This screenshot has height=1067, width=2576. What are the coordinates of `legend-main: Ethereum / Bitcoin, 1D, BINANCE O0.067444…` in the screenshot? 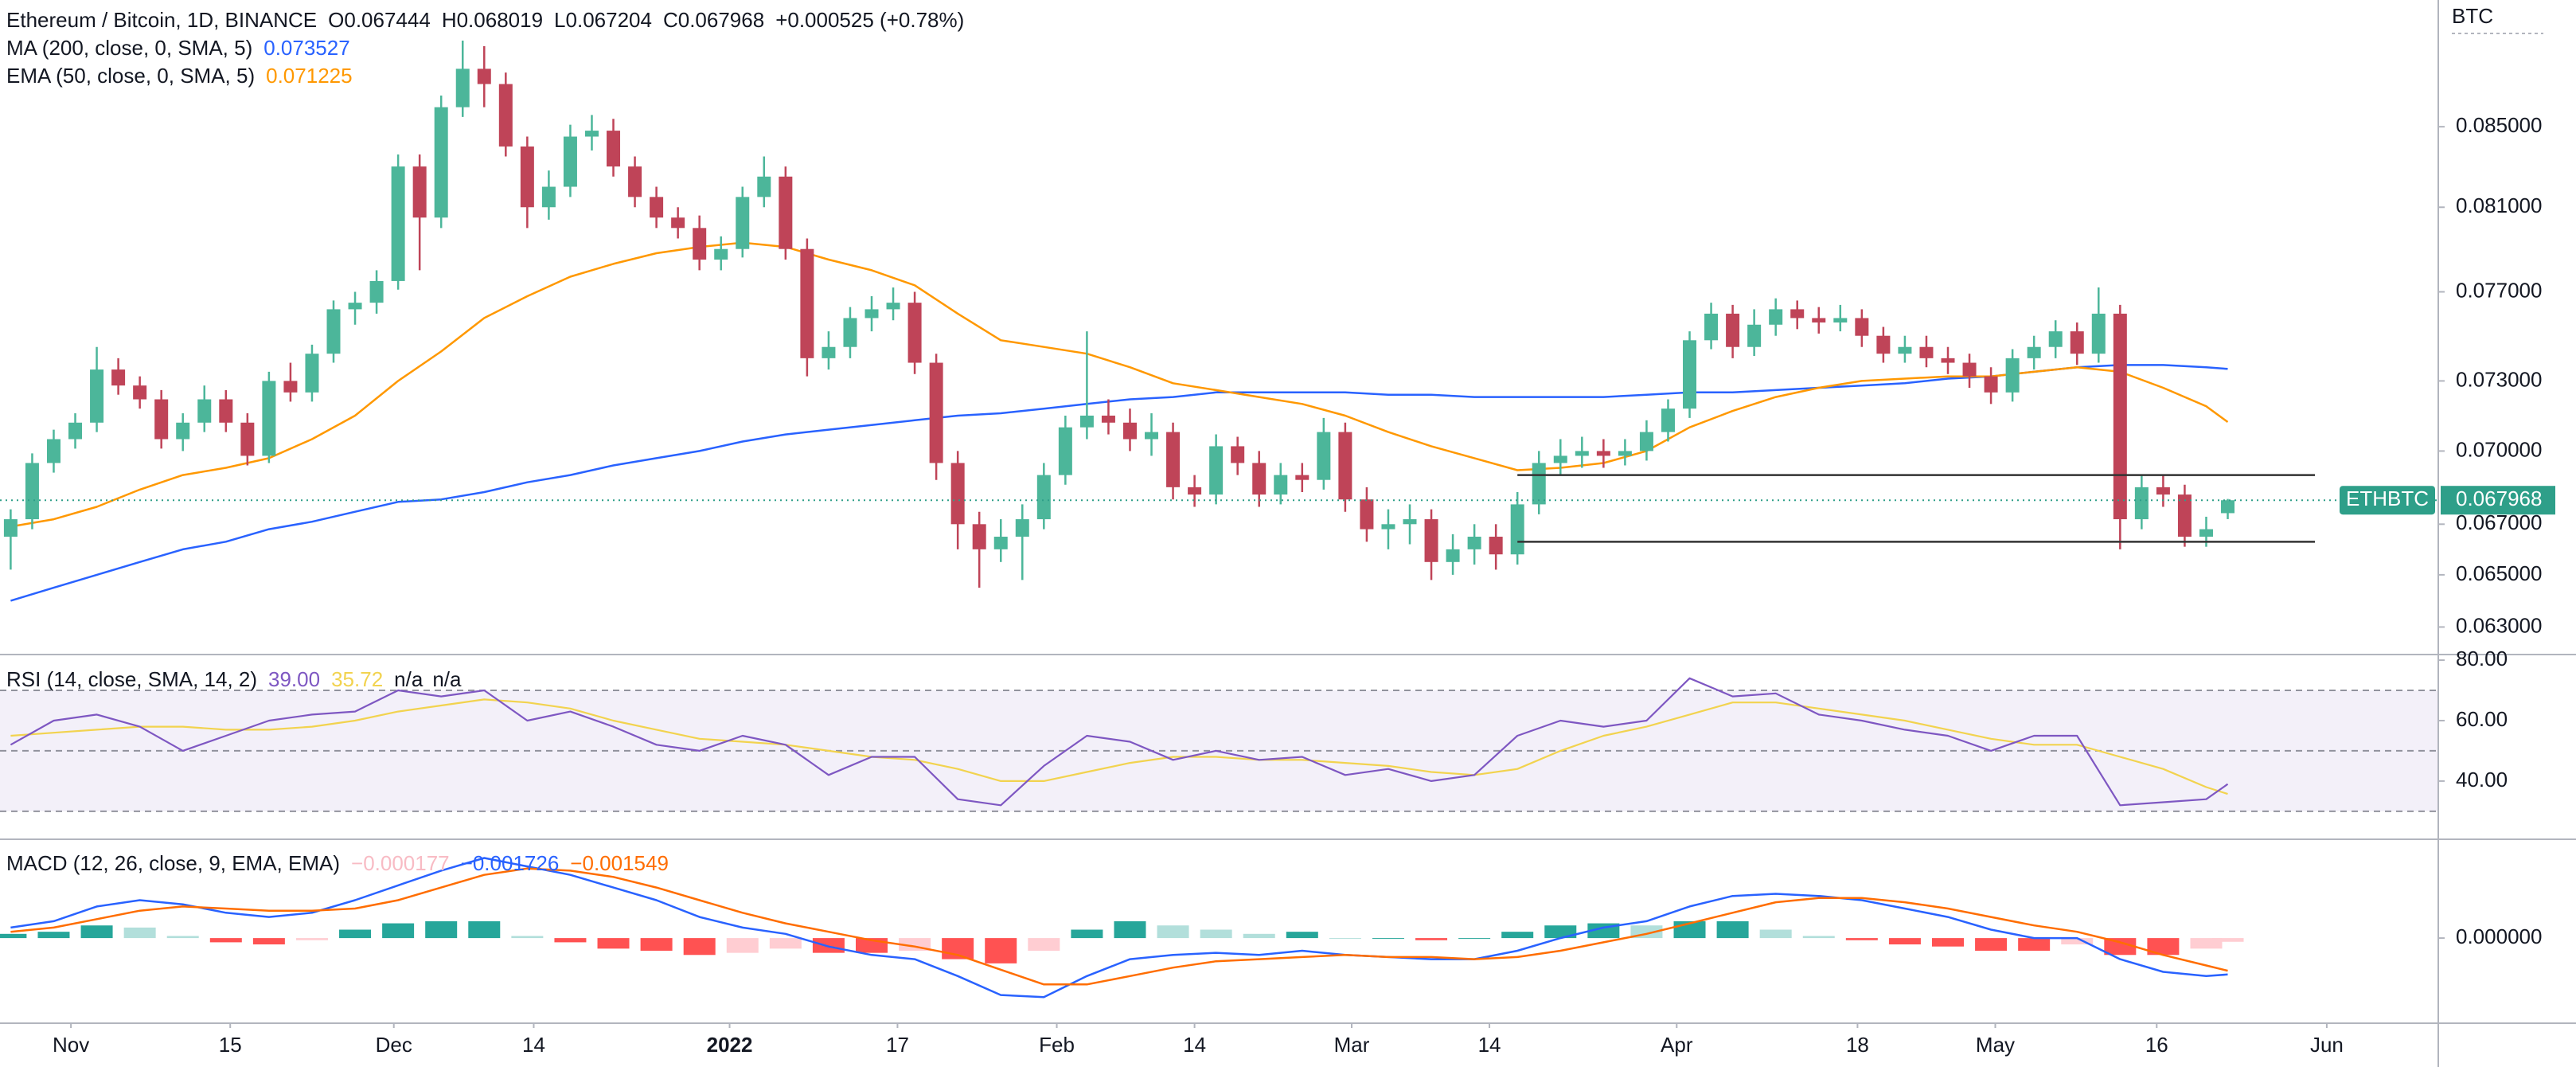 It's located at (485, 20).